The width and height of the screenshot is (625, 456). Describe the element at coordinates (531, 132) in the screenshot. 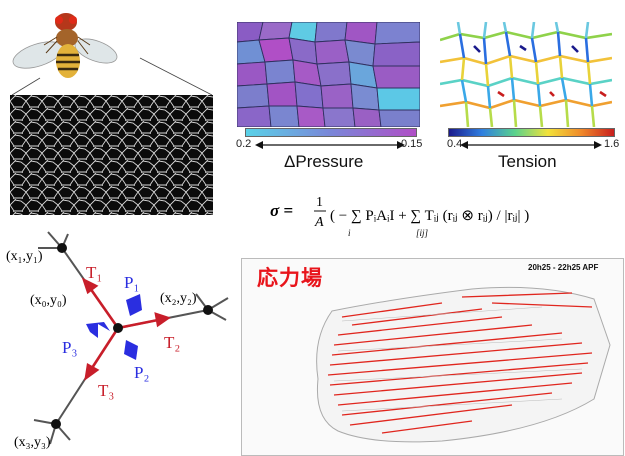

I see `tension-colorbar` at that location.